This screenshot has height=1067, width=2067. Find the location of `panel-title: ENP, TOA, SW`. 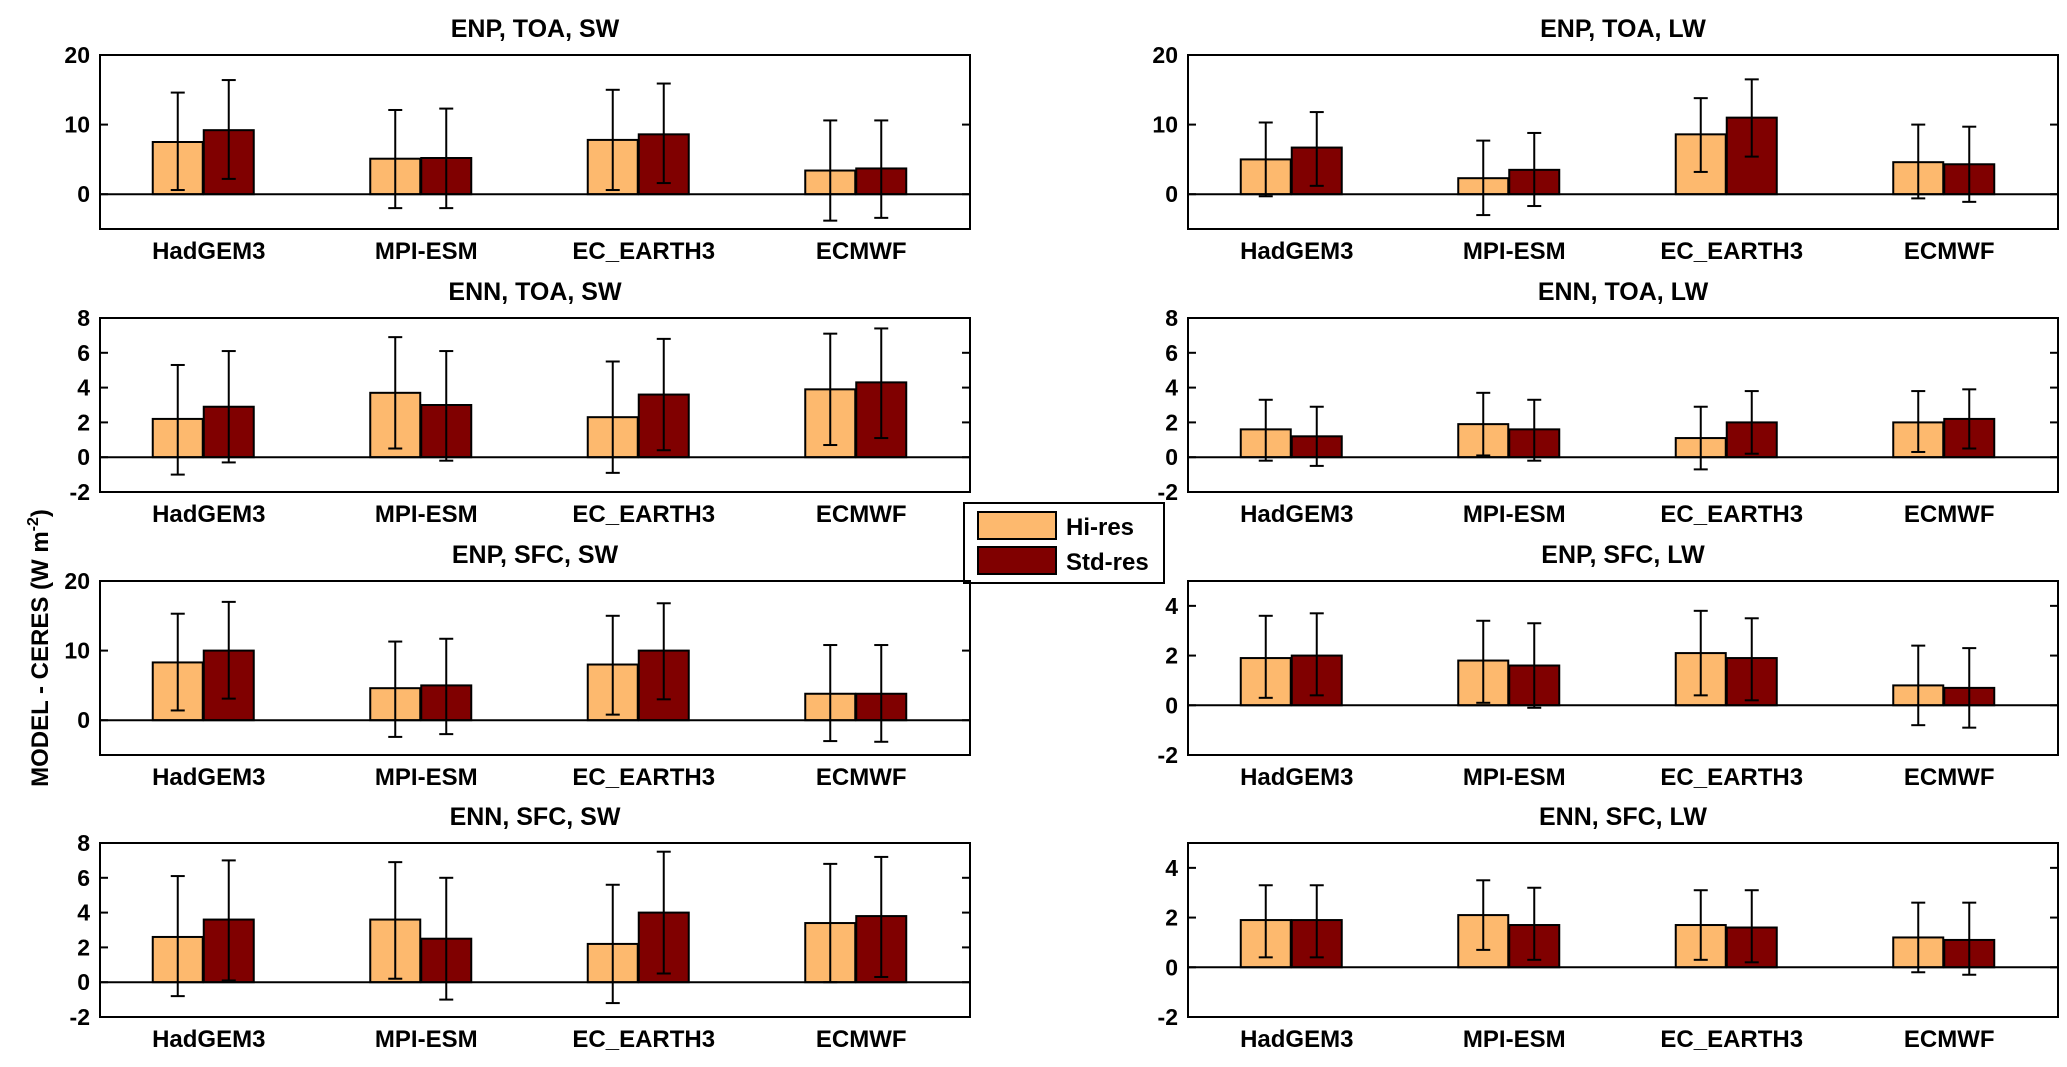

panel-title: ENP, TOA, SW is located at coordinates (535, 29).